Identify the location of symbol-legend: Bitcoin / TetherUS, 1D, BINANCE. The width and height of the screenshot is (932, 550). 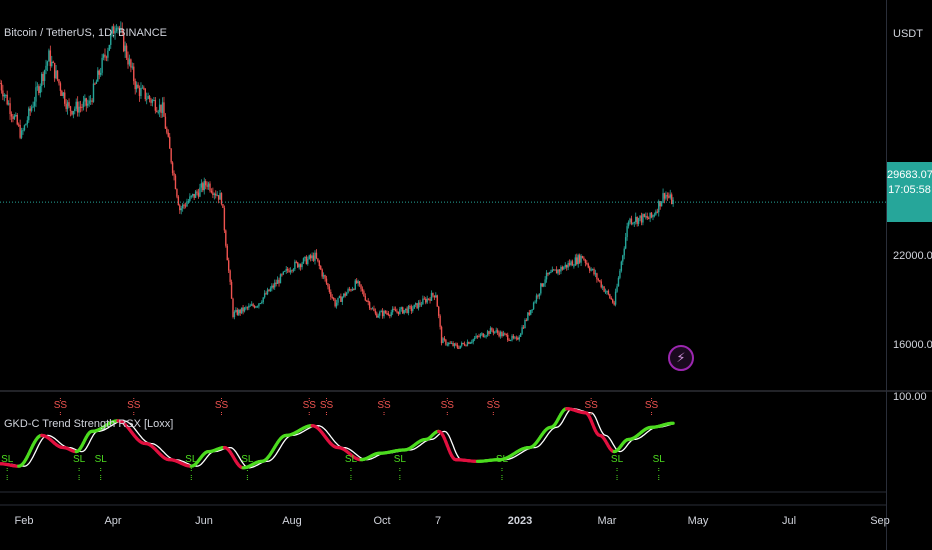
(86, 33).